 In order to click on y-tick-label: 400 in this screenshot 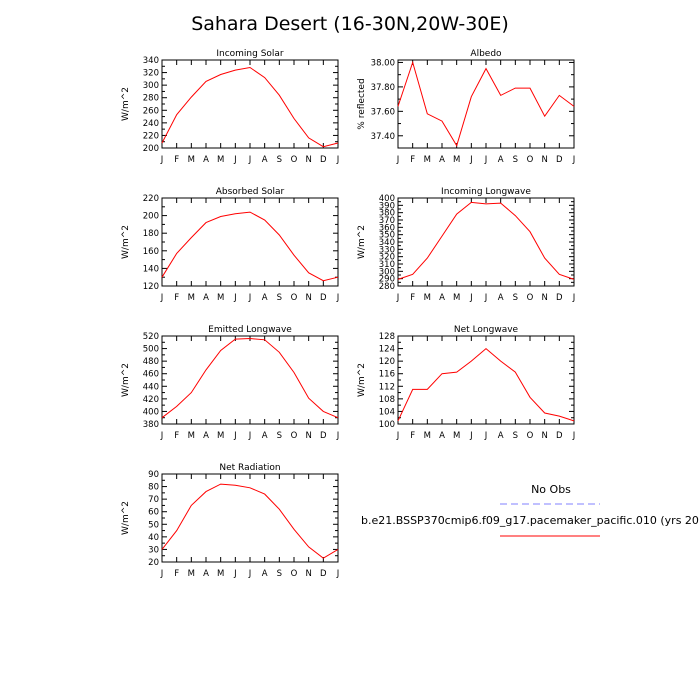, I will do `click(387, 199)`.